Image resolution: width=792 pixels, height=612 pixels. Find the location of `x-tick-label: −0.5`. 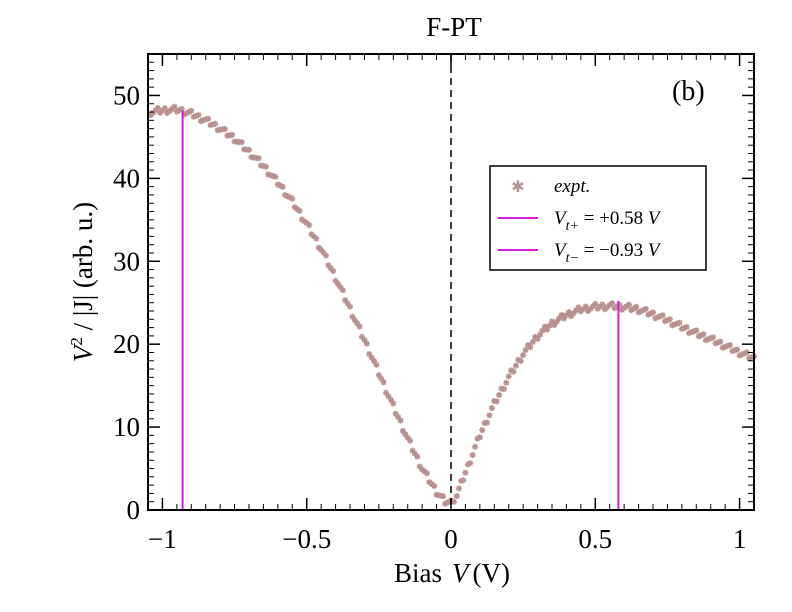

x-tick-label: −0.5 is located at coordinates (306, 539).